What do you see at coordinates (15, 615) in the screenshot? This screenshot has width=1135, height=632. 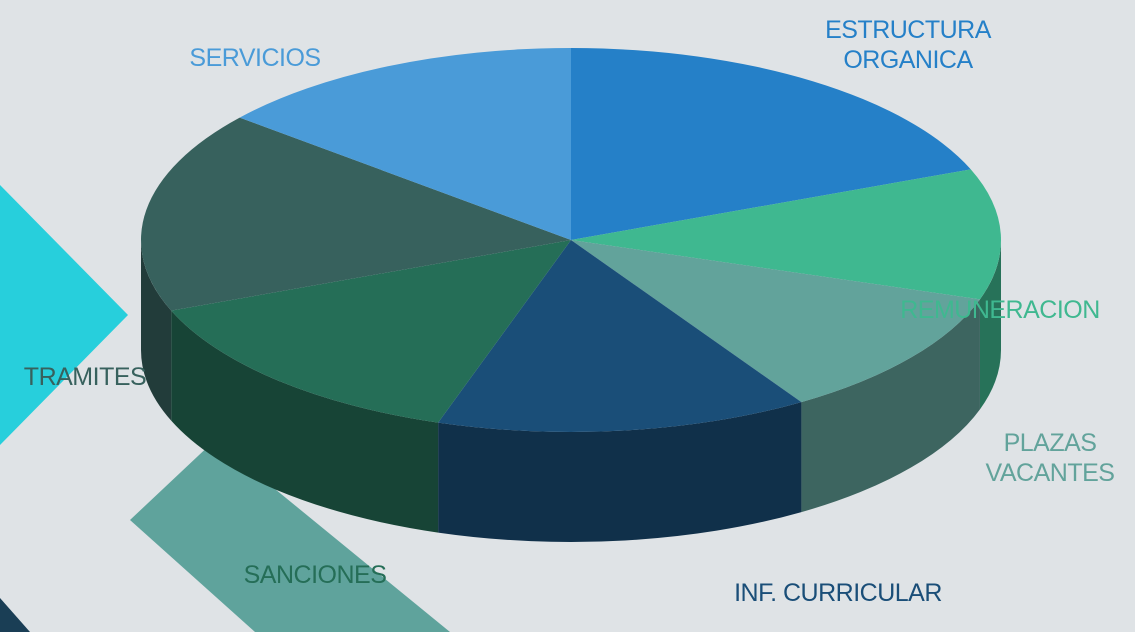 I see `decor-corner` at bounding box center [15, 615].